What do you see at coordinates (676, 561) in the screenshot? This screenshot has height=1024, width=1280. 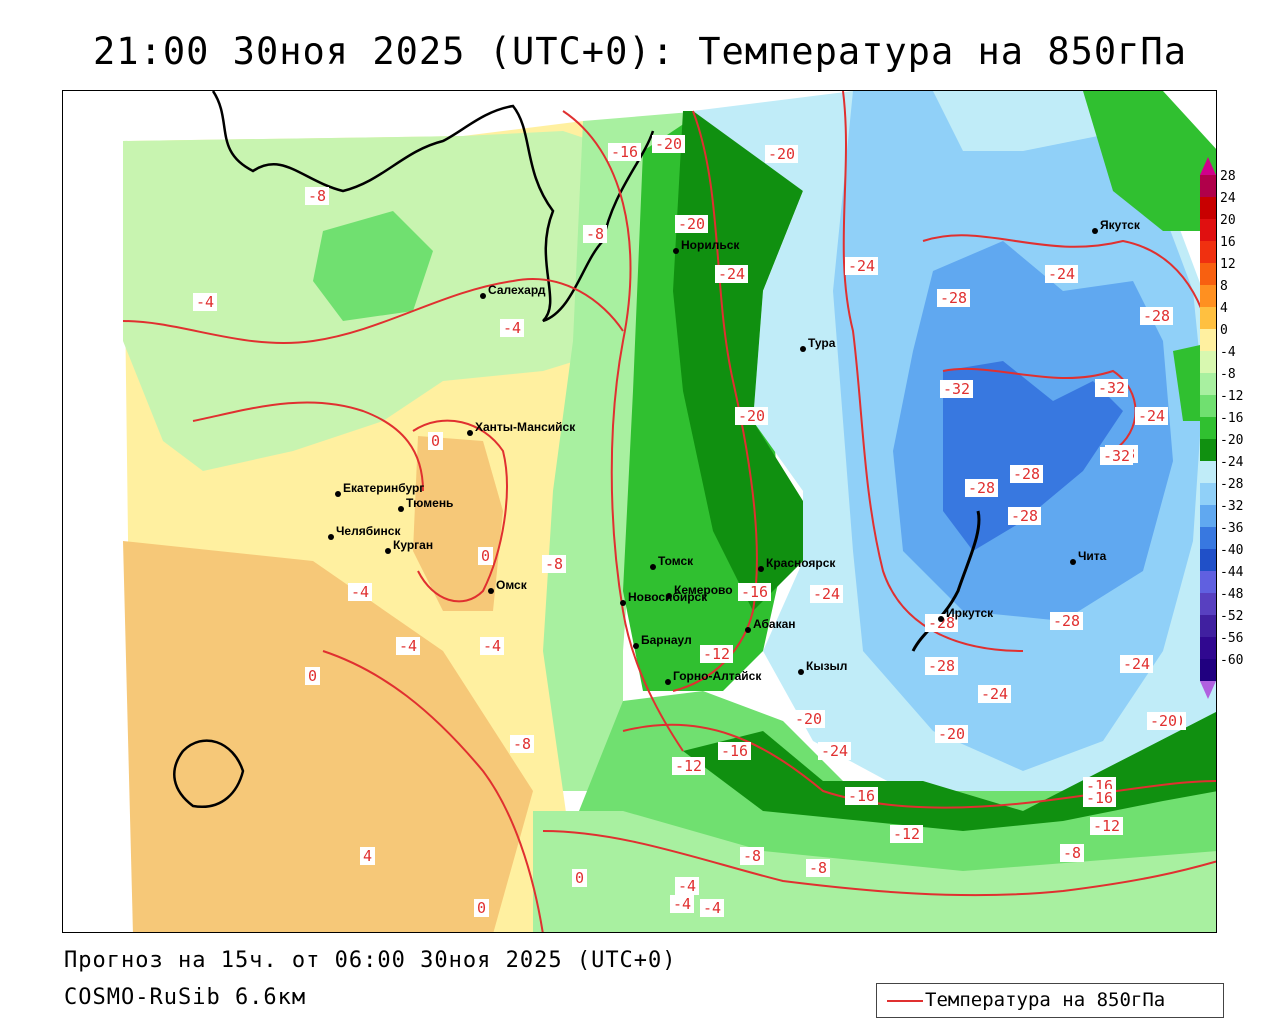 I see `city-label: Томск` at bounding box center [676, 561].